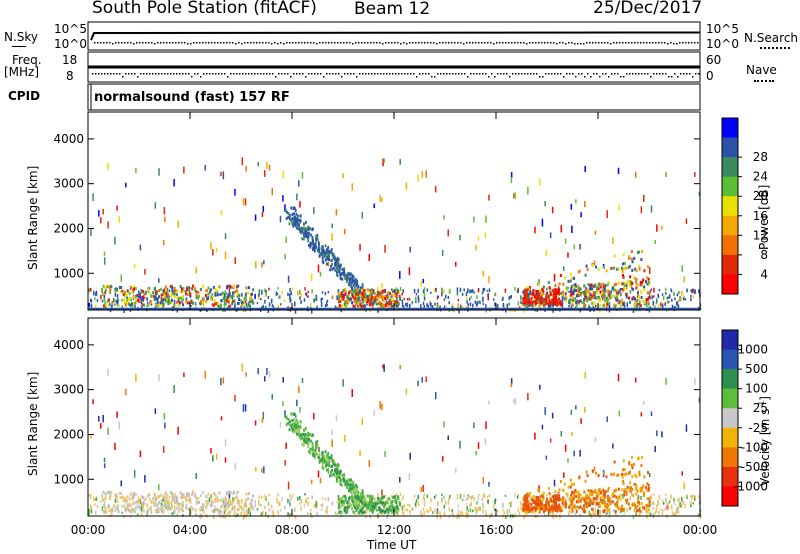  What do you see at coordinates (68, 184) in the screenshot?
I see `power-ytick-label-2: 3000` at bounding box center [68, 184].